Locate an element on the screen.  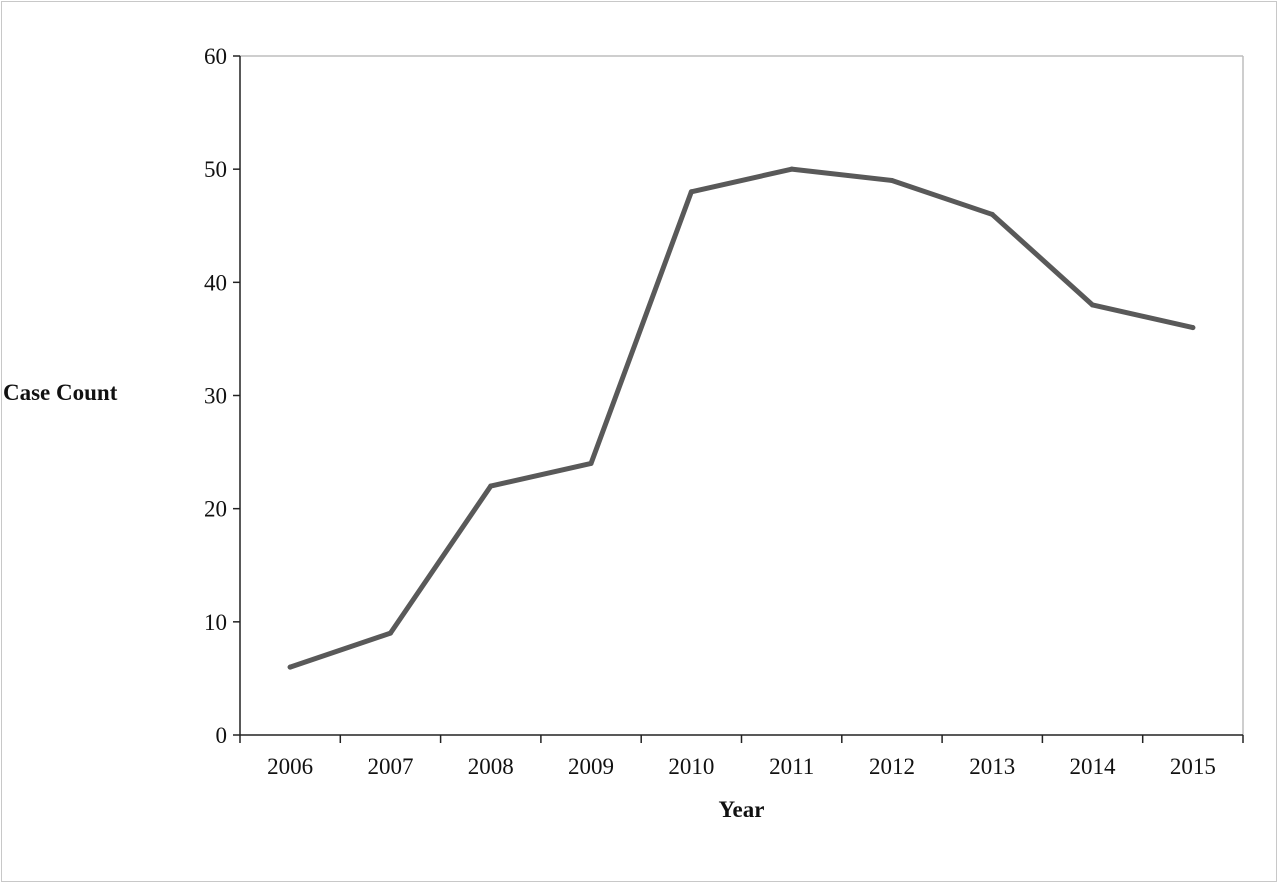
x-tick-label: 2007 is located at coordinates (390, 766).